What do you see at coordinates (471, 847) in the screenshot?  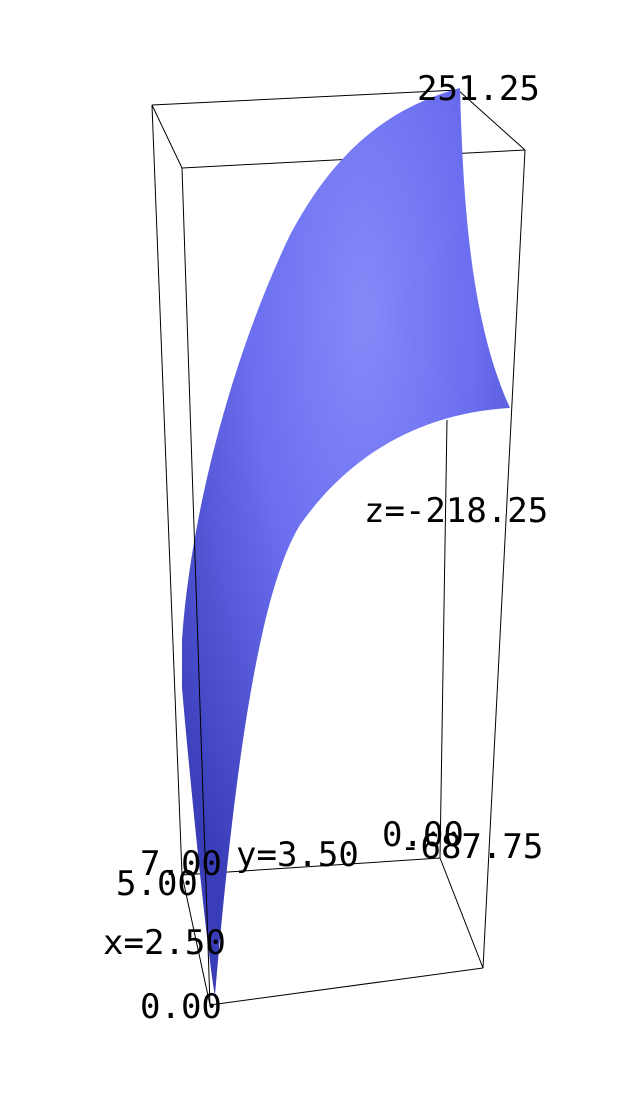 I see `z-min-tick: -687.75` at bounding box center [471, 847].